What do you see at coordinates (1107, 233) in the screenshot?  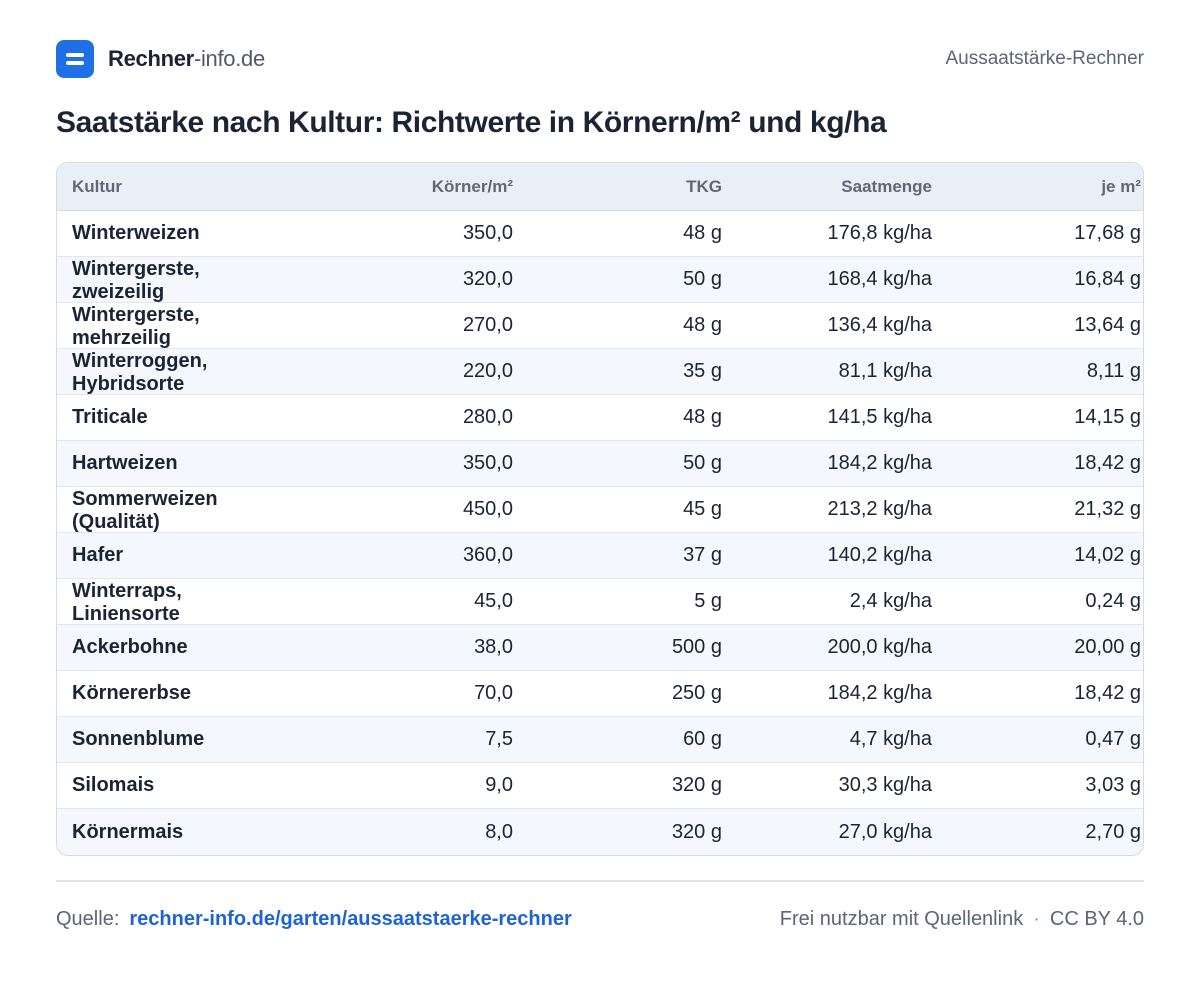 I see `cell-je-m2: 17,68 g` at bounding box center [1107, 233].